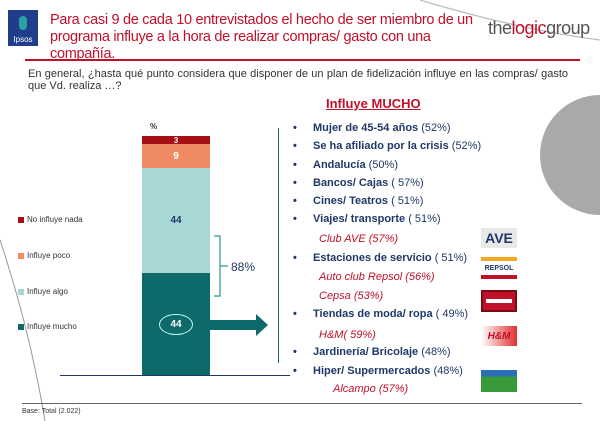 Image resolution: width=600 pixels, height=421 pixels. Describe the element at coordinates (359, 219) in the screenshot. I see `item-label: Viajes/ transporte` at that location.